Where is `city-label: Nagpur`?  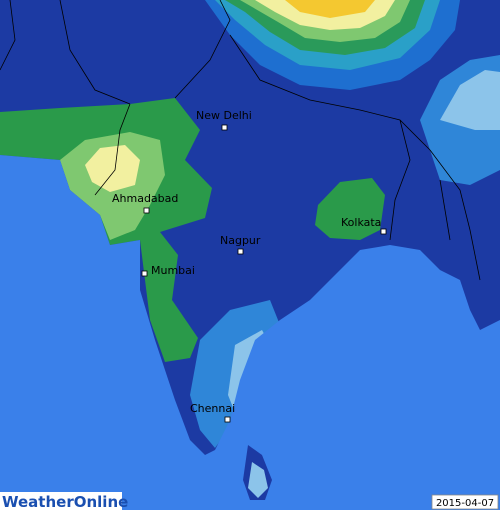
city-label: Nagpur is located at coordinates (240, 240).